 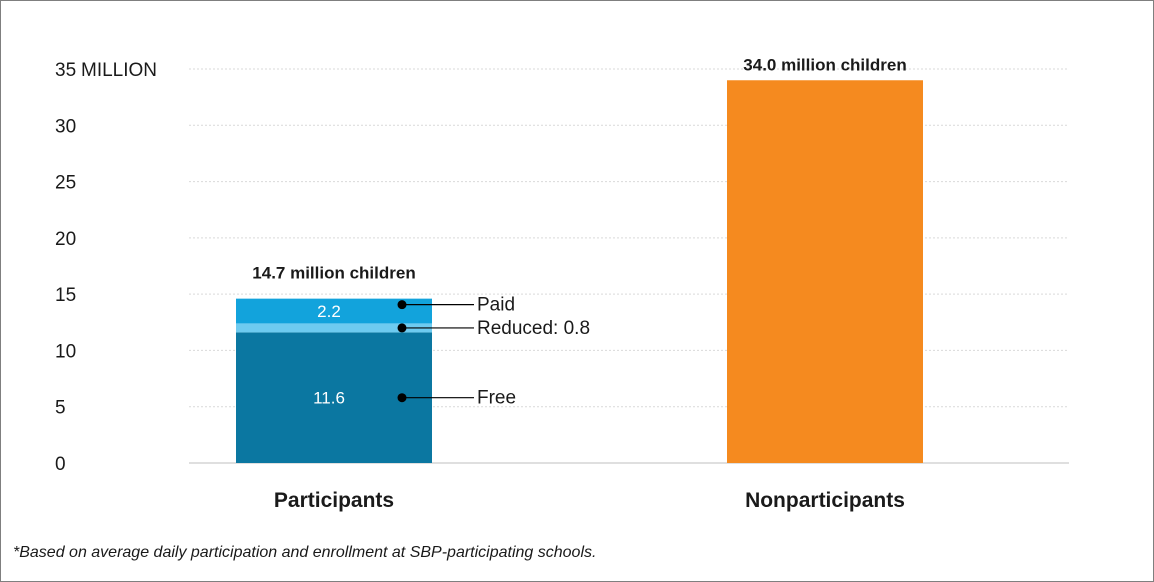 I want to click on segment-value-label-paid: 2.2, so click(x=329, y=311).